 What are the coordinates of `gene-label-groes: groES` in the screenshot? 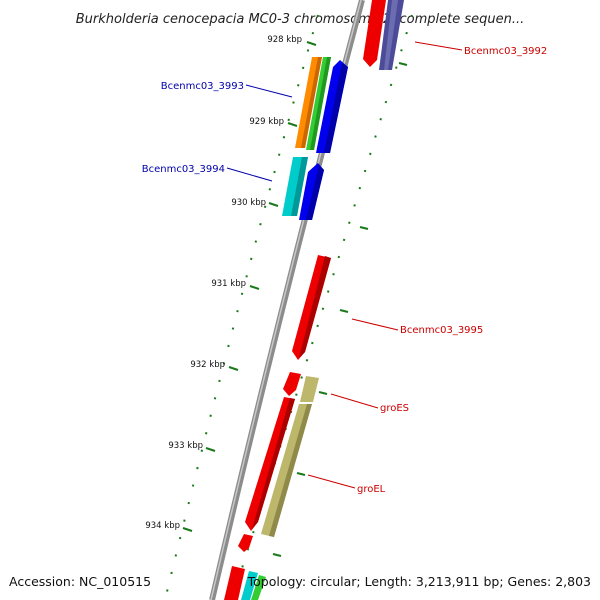 It's located at (394, 408).